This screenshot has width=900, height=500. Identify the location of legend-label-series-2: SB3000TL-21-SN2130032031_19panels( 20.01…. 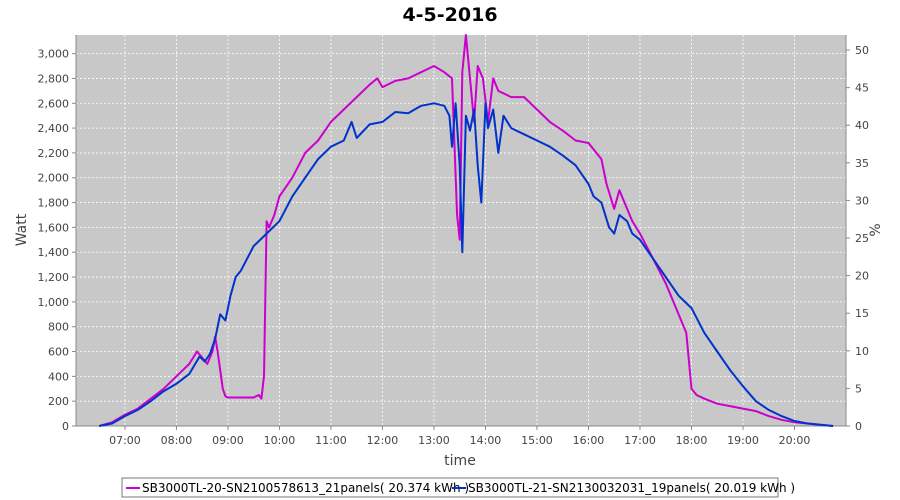
(631, 488).